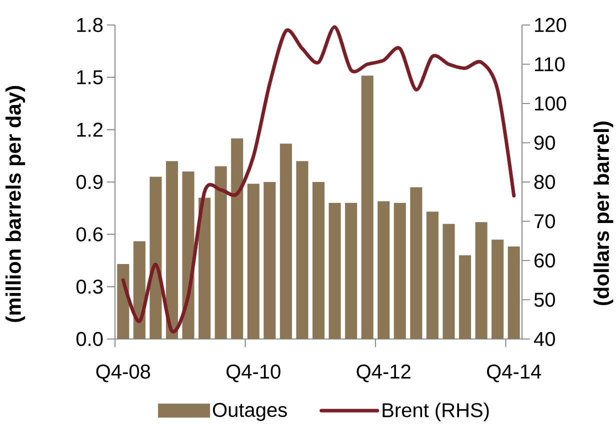  What do you see at coordinates (544, 339) in the screenshot?
I see `y2-tick-label: 40` at bounding box center [544, 339].